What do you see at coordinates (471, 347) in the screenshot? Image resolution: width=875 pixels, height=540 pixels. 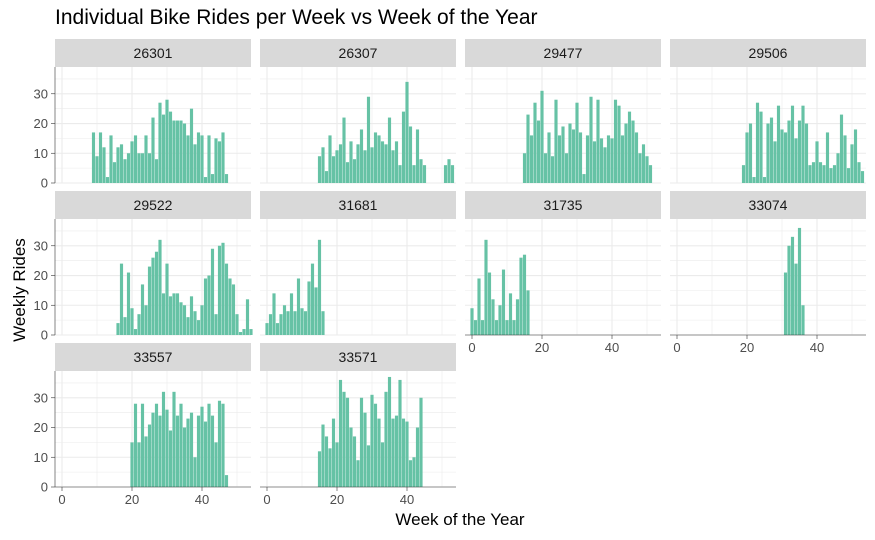 I see `x-tick-label: 0` at bounding box center [471, 347].